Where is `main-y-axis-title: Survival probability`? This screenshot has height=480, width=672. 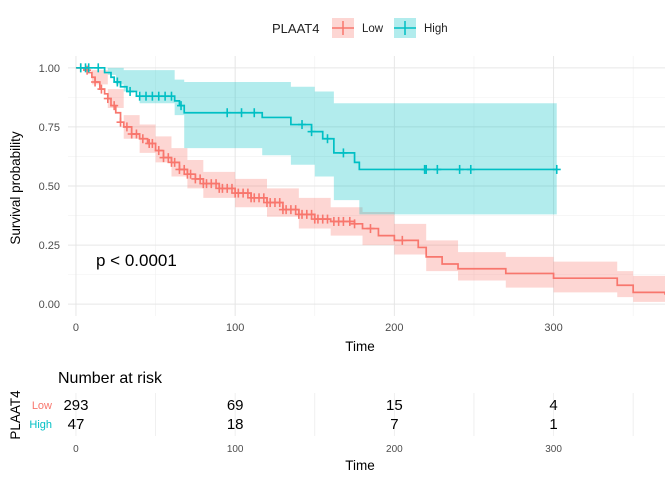 main-y-axis-title: Survival probability is located at coordinates (15, 188).